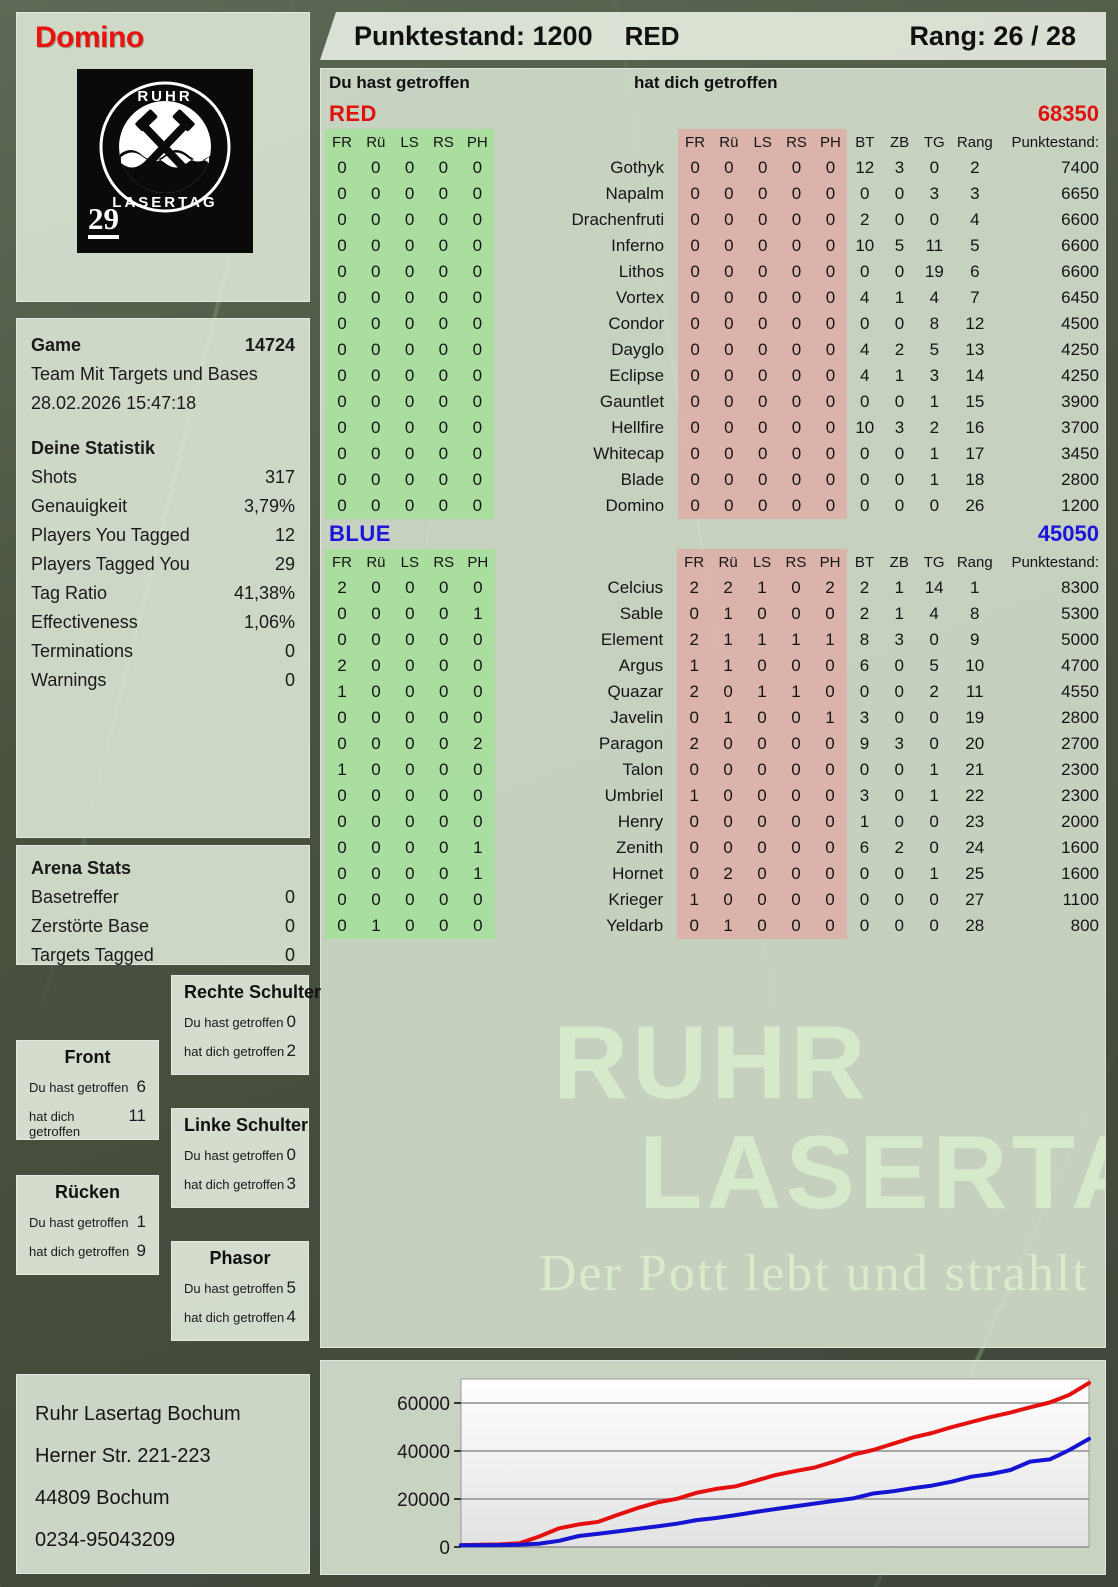 This screenshot has width=1118, height=1587. Describe the element at coordinates (1080, 401) in the screenshot. I see `cell-score: 3900` at that location.